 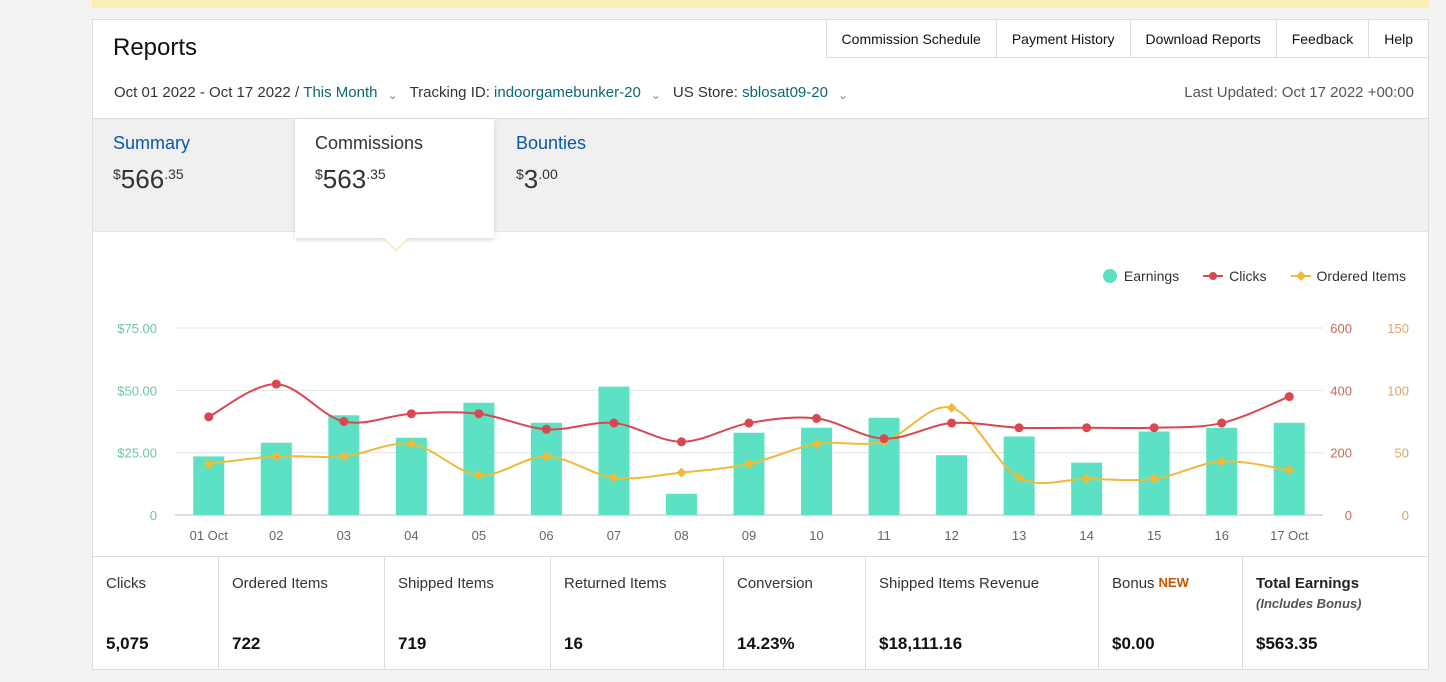 What do you see at coordinates (1300, 276) in the screenshot?
I see `legend-ordered-icon` at bounding box center [1300, 276].